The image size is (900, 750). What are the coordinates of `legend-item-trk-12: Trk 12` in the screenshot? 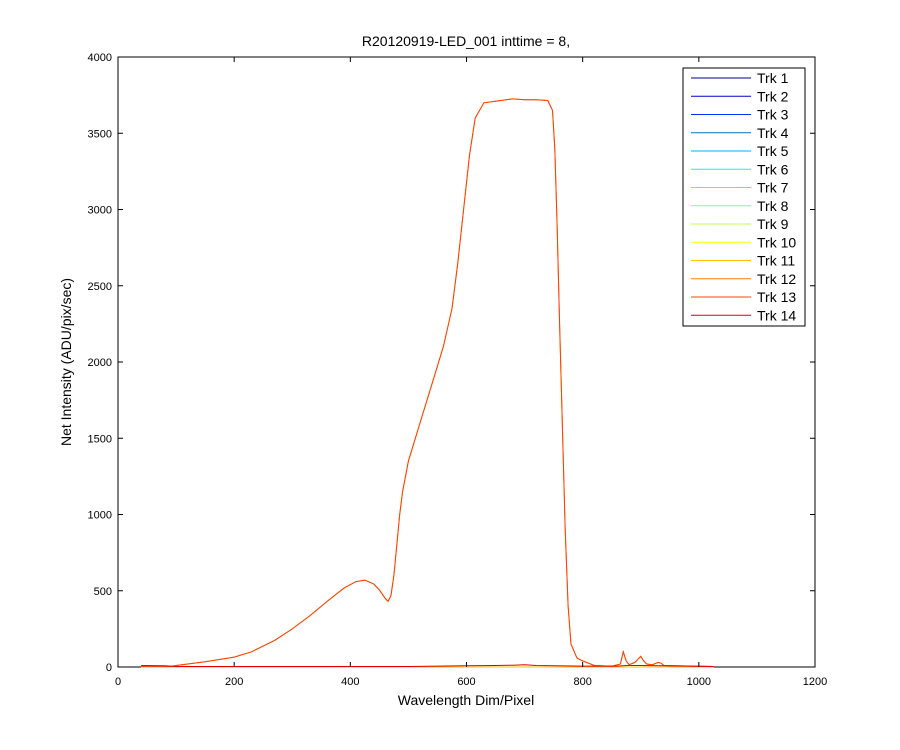 It's located at (743, 279).